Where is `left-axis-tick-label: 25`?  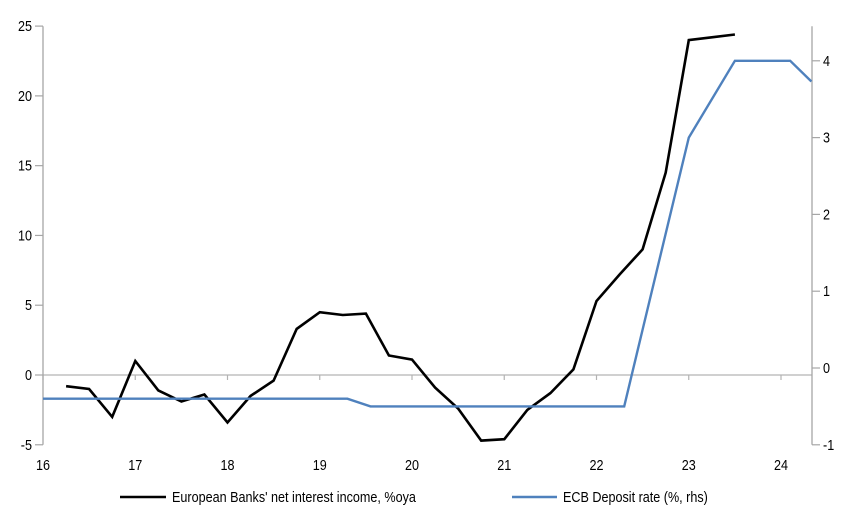 left-axis-tick-label: 25 is located at coordinates (25, 25).